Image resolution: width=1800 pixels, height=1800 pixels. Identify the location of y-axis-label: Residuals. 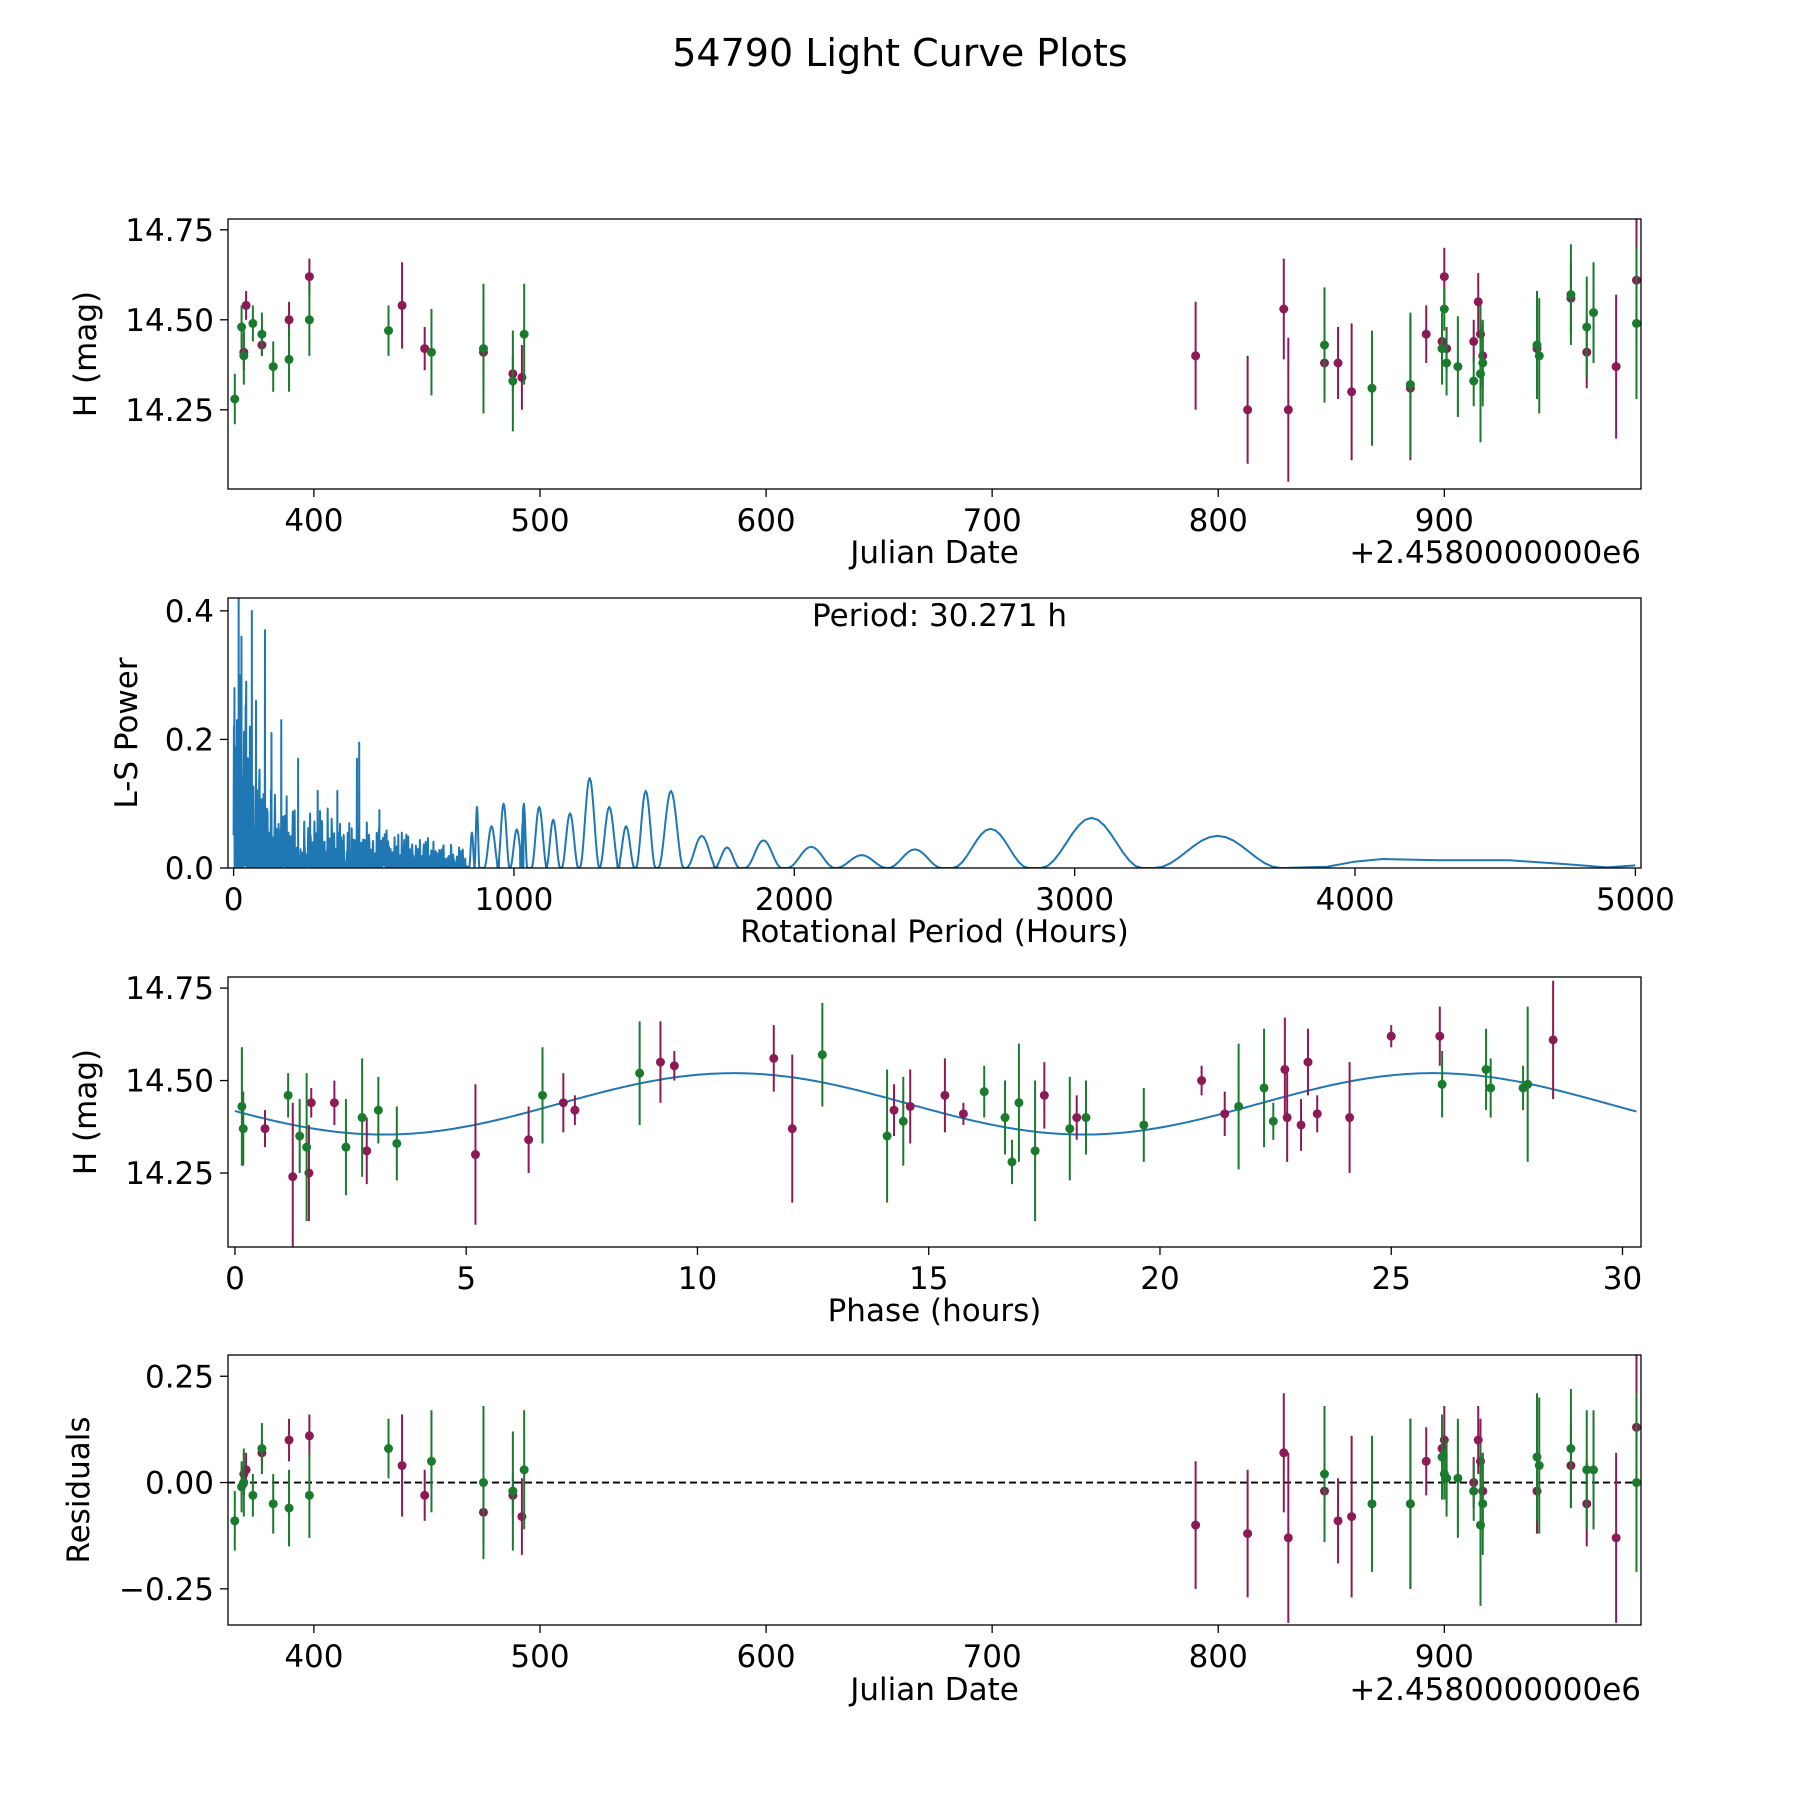
(79, 1489).